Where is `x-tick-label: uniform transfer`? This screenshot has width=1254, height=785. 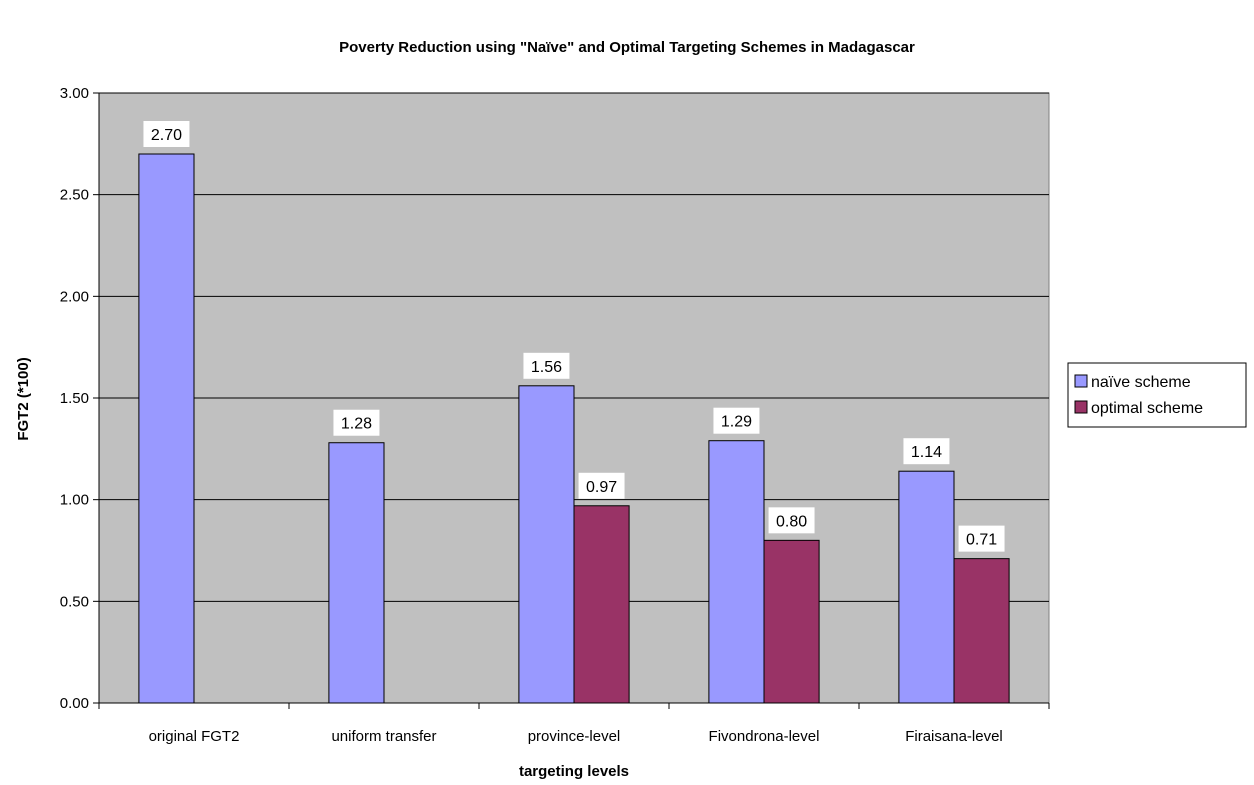
x-tick-label: uniform transfer is located at coordinates (383, 736).